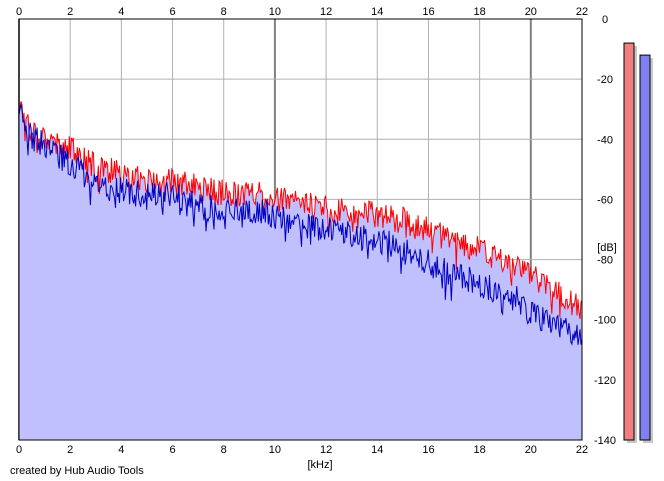  I want to click on y-tick-7: -140, so click(605, 441).